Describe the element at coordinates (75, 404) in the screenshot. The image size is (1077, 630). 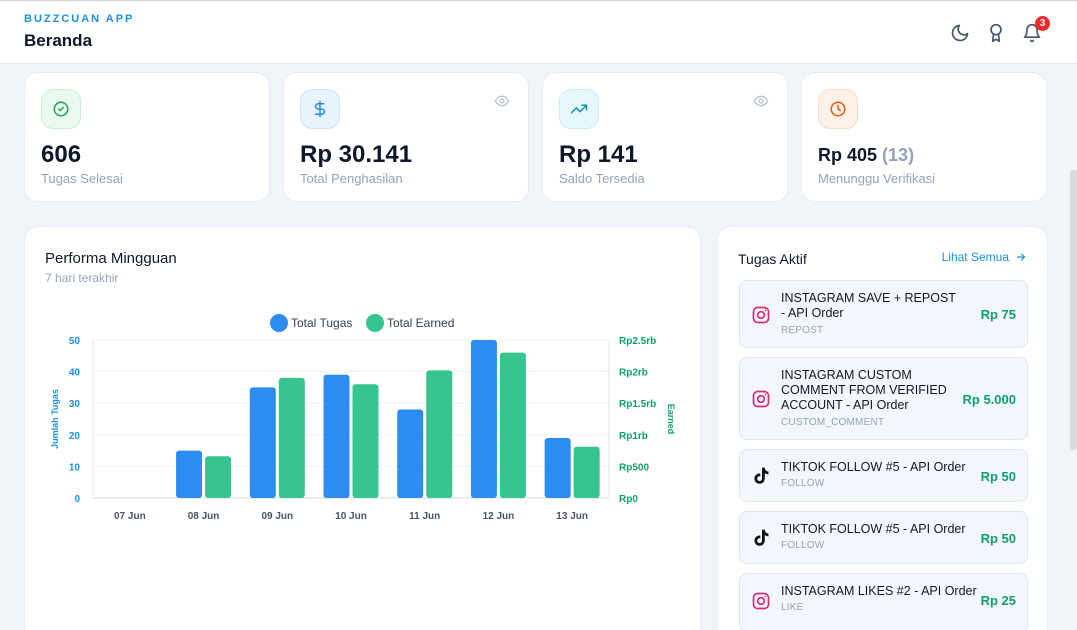
I see `y-tick-label: 30` at that location.